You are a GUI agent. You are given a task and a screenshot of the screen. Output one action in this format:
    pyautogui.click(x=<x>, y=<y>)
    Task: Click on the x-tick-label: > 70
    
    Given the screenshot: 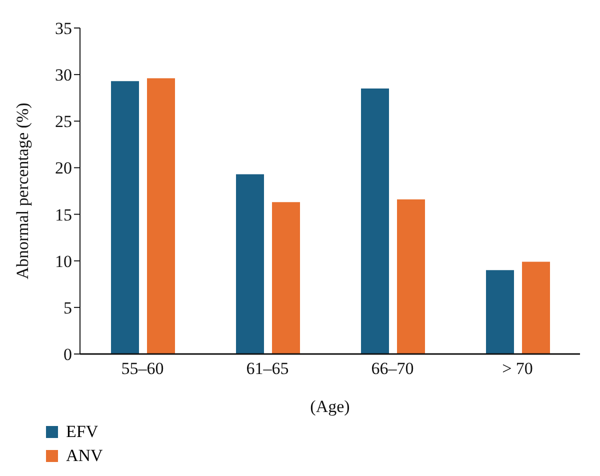 What is the action you would take?
    pyautogui.click(x=517, y=368)
    